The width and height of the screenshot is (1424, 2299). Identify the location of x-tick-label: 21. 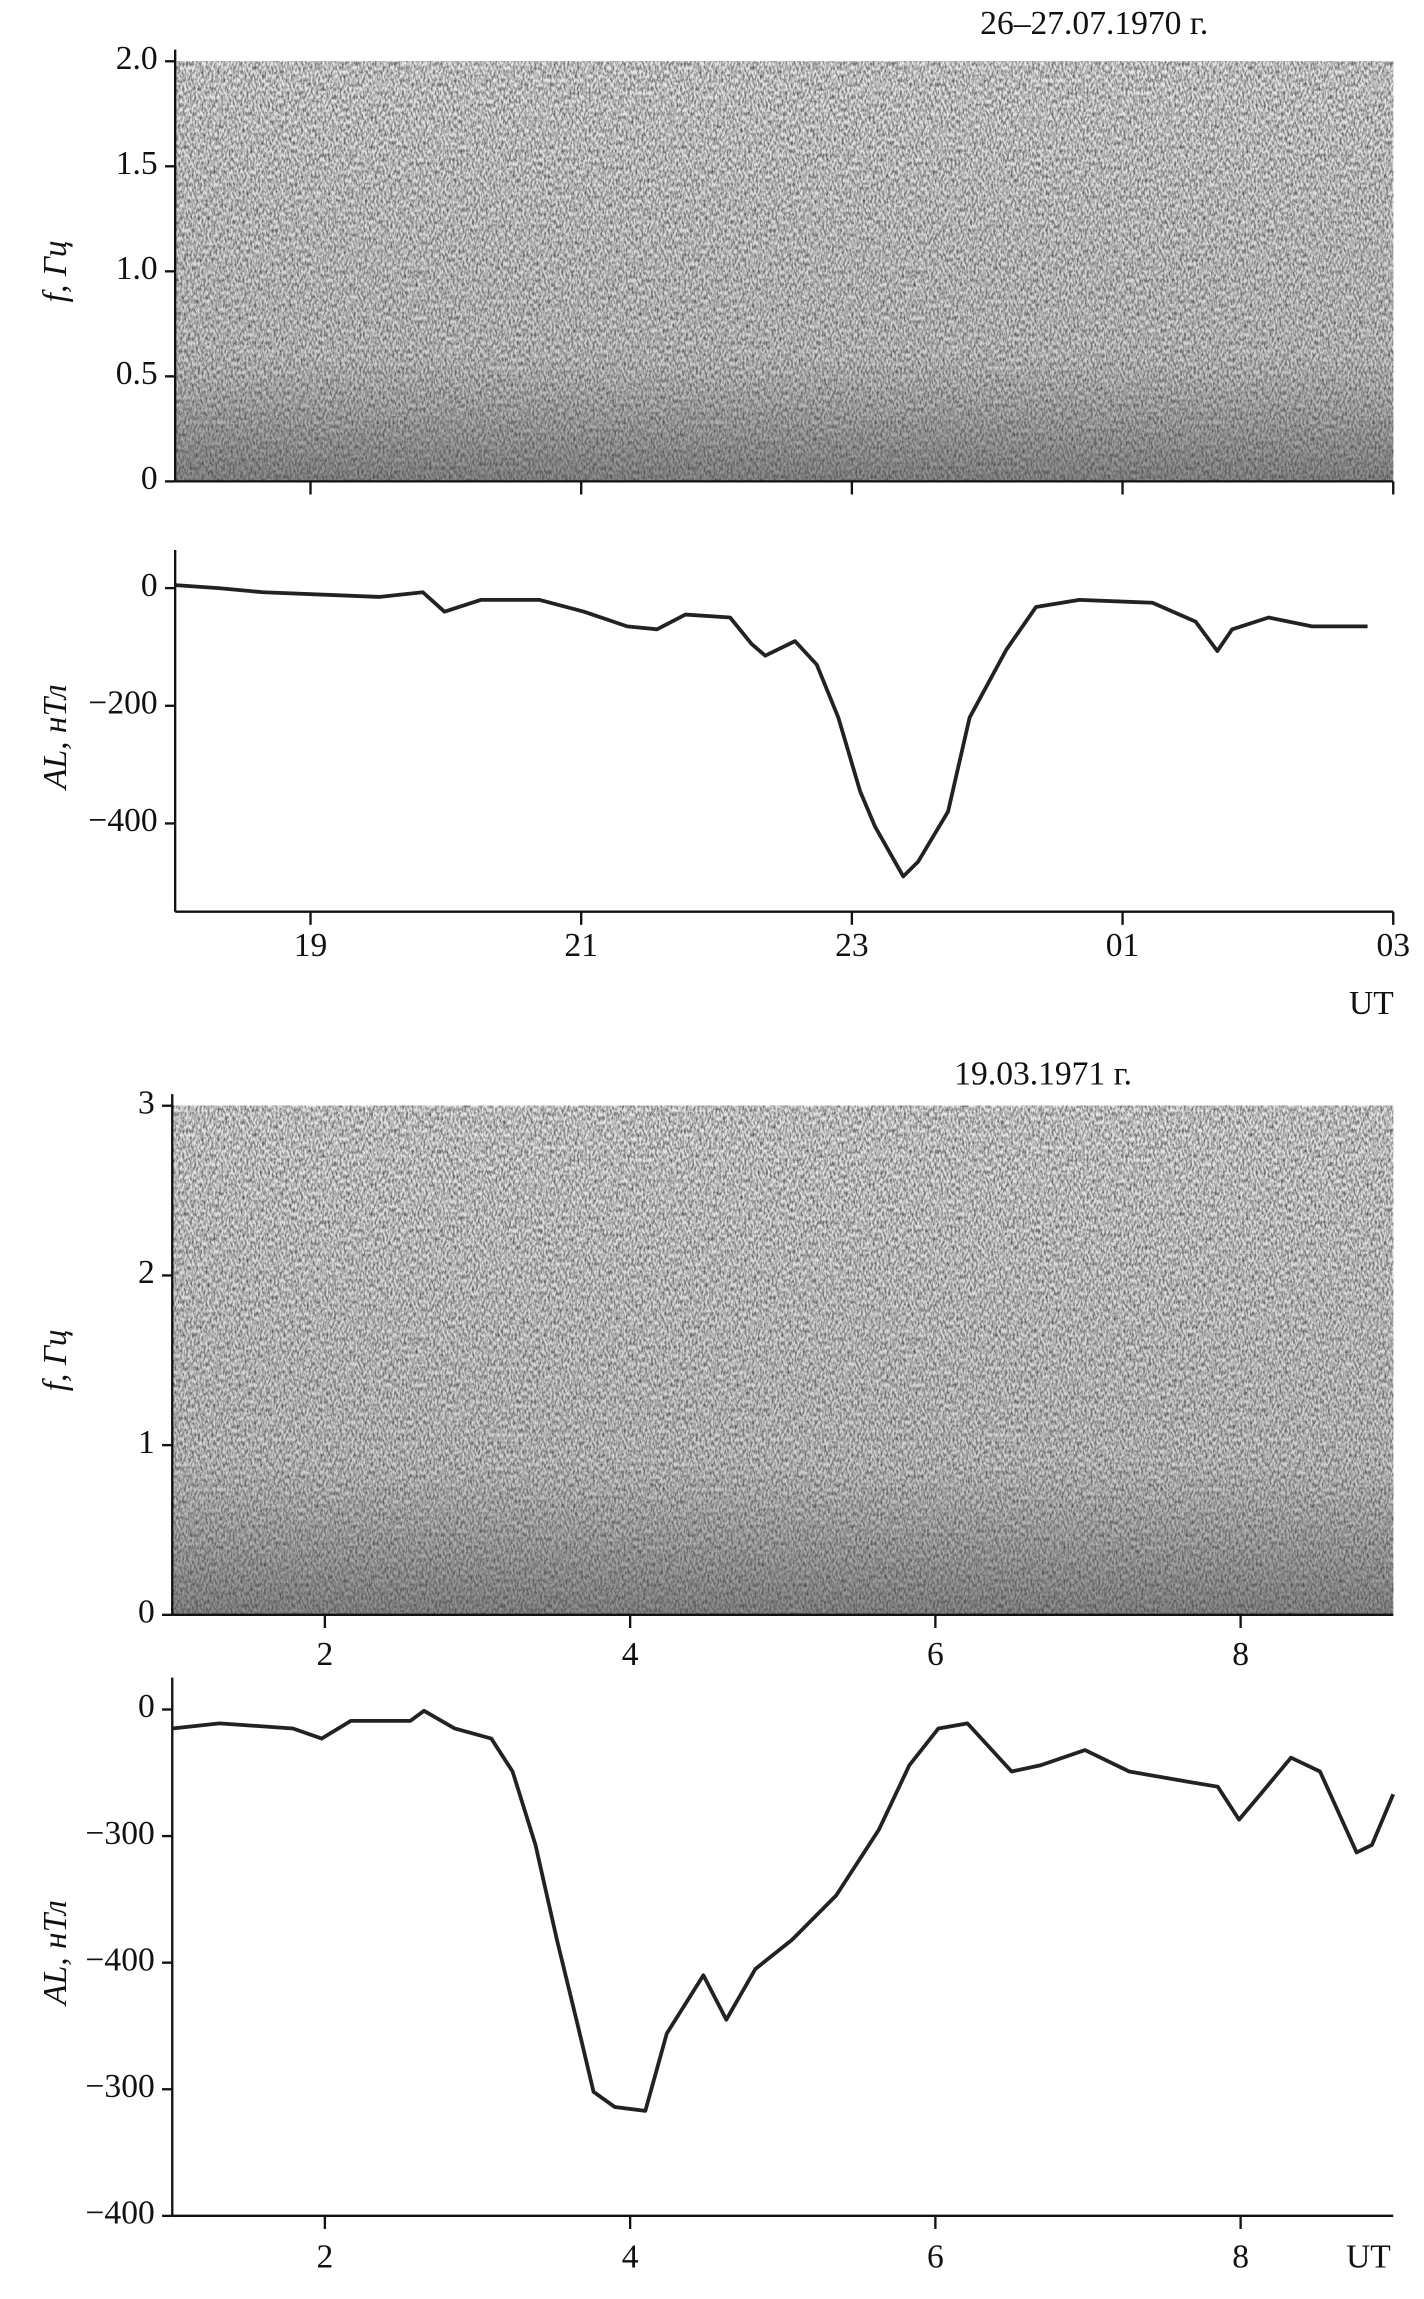
(581, 945).